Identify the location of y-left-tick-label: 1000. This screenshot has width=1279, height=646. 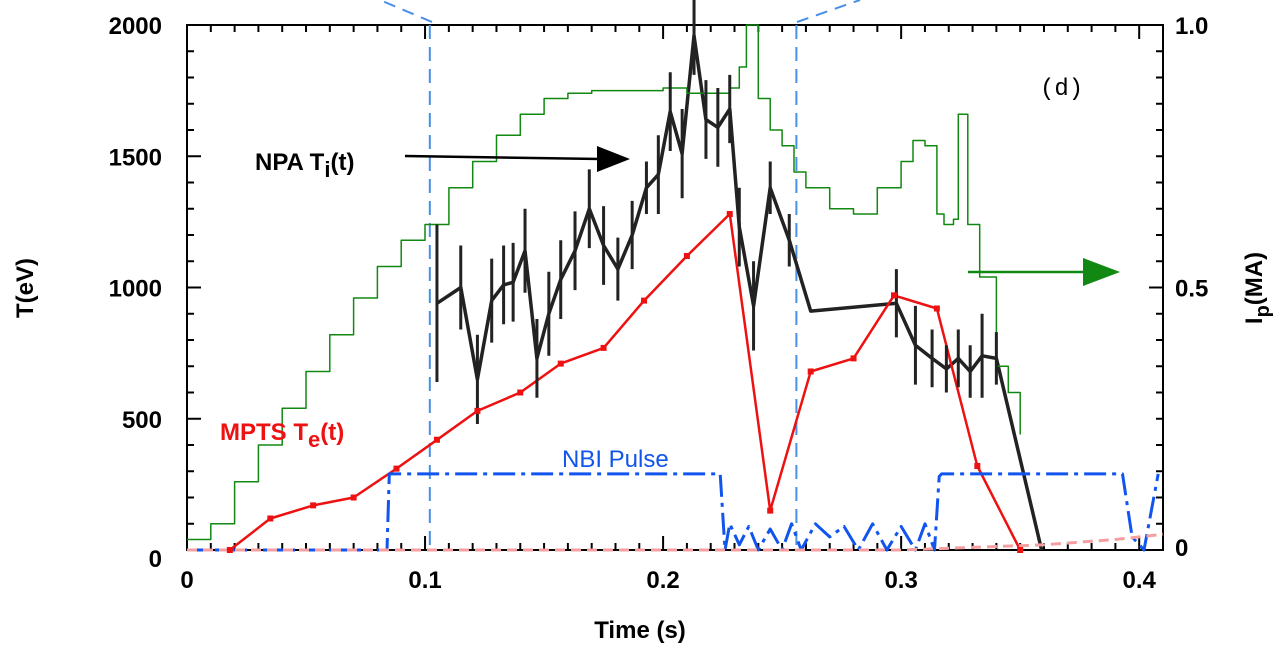
(135, 289).